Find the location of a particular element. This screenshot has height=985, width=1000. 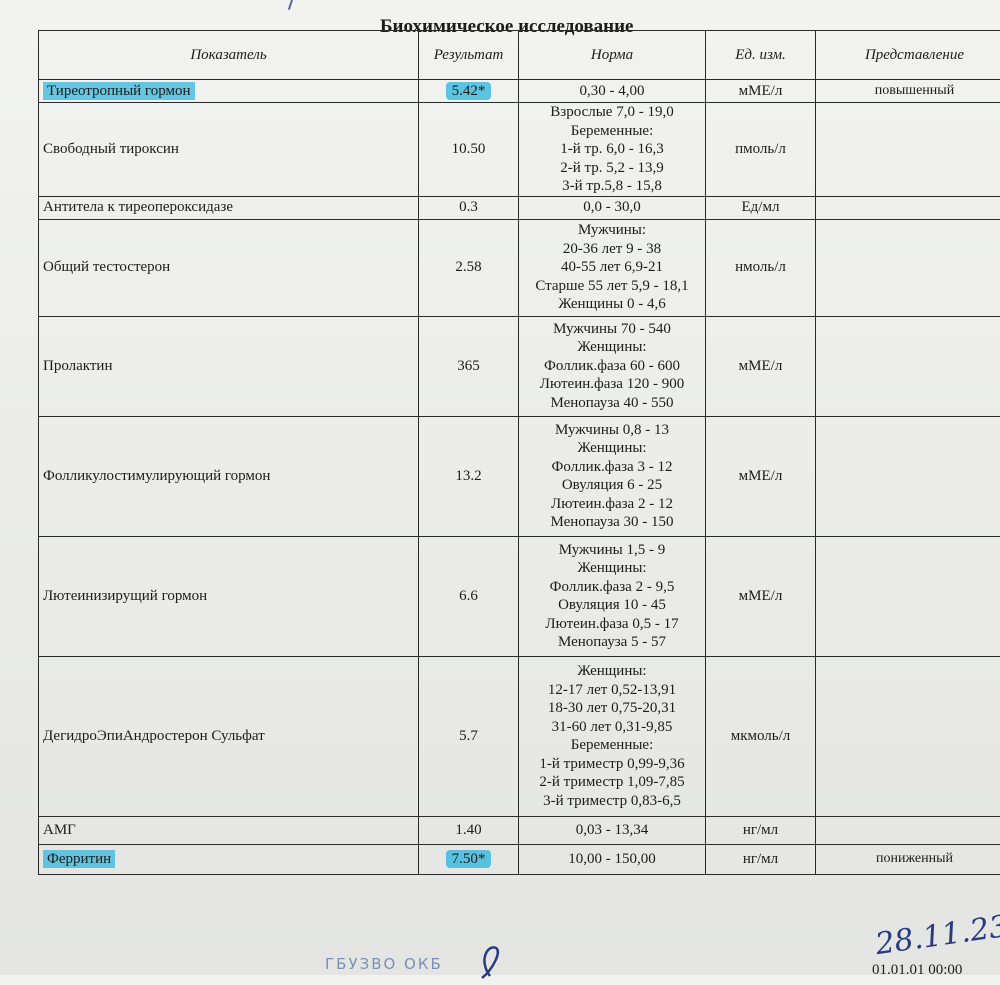

indicator-cell: Свободный тироксин is located at coordinates (229, 150).